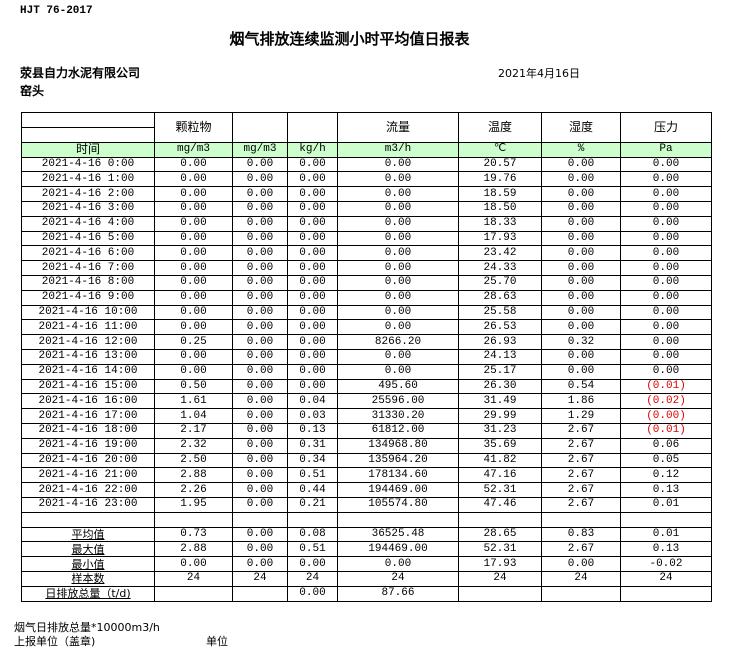 The image size is (729, 656). Describe the element at coordinates (581, 416) in the screenshot. I see `value-cell: 1.29` at that location.